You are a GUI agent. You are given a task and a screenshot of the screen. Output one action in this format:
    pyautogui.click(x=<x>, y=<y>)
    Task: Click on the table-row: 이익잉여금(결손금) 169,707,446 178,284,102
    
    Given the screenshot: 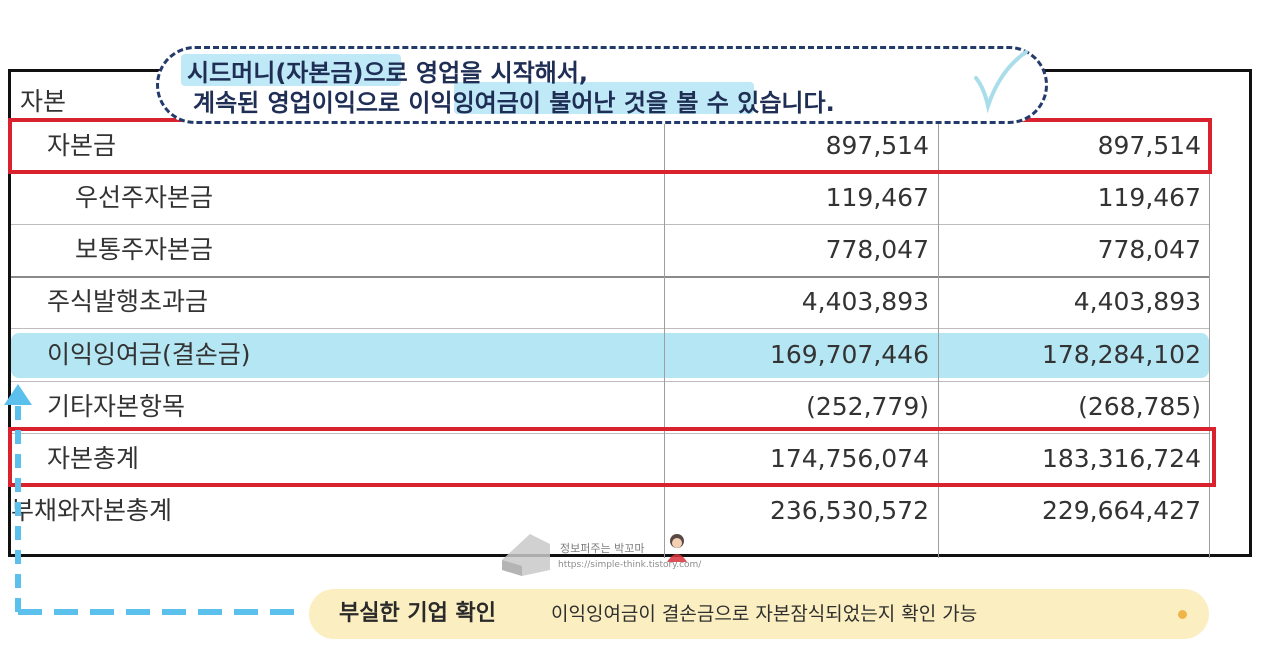 What is the action you would take?
    pyautogui.click(x=610, y=355)
    